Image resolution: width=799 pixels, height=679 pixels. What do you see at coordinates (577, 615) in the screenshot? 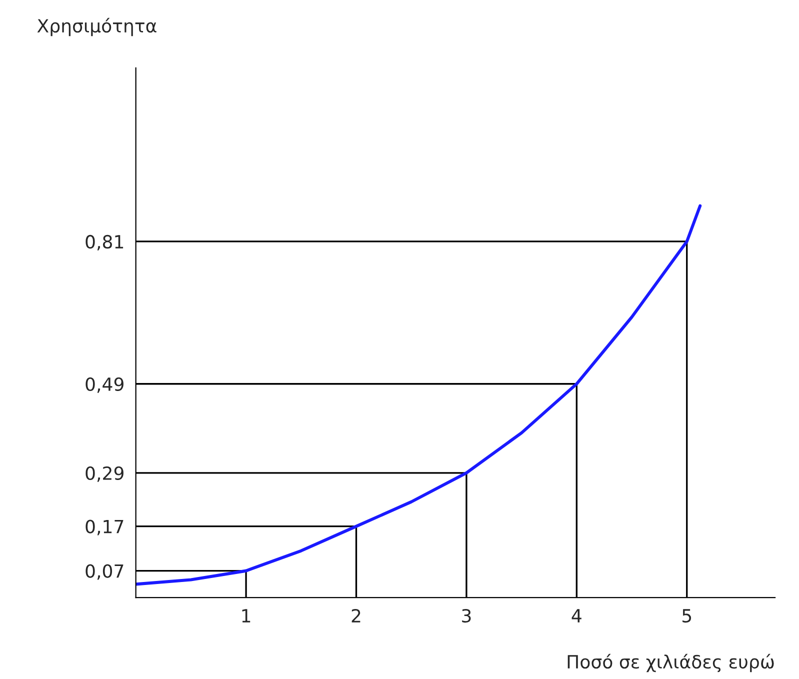
I see `x-tick-label: 4` at bounding box center [577, 615].